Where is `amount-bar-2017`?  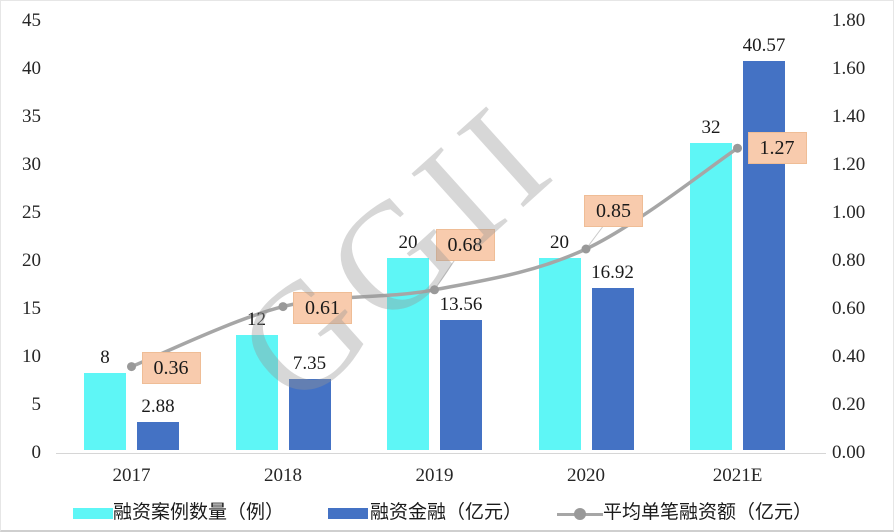 amount-bar-2017 is located at coordinates (158, 436).